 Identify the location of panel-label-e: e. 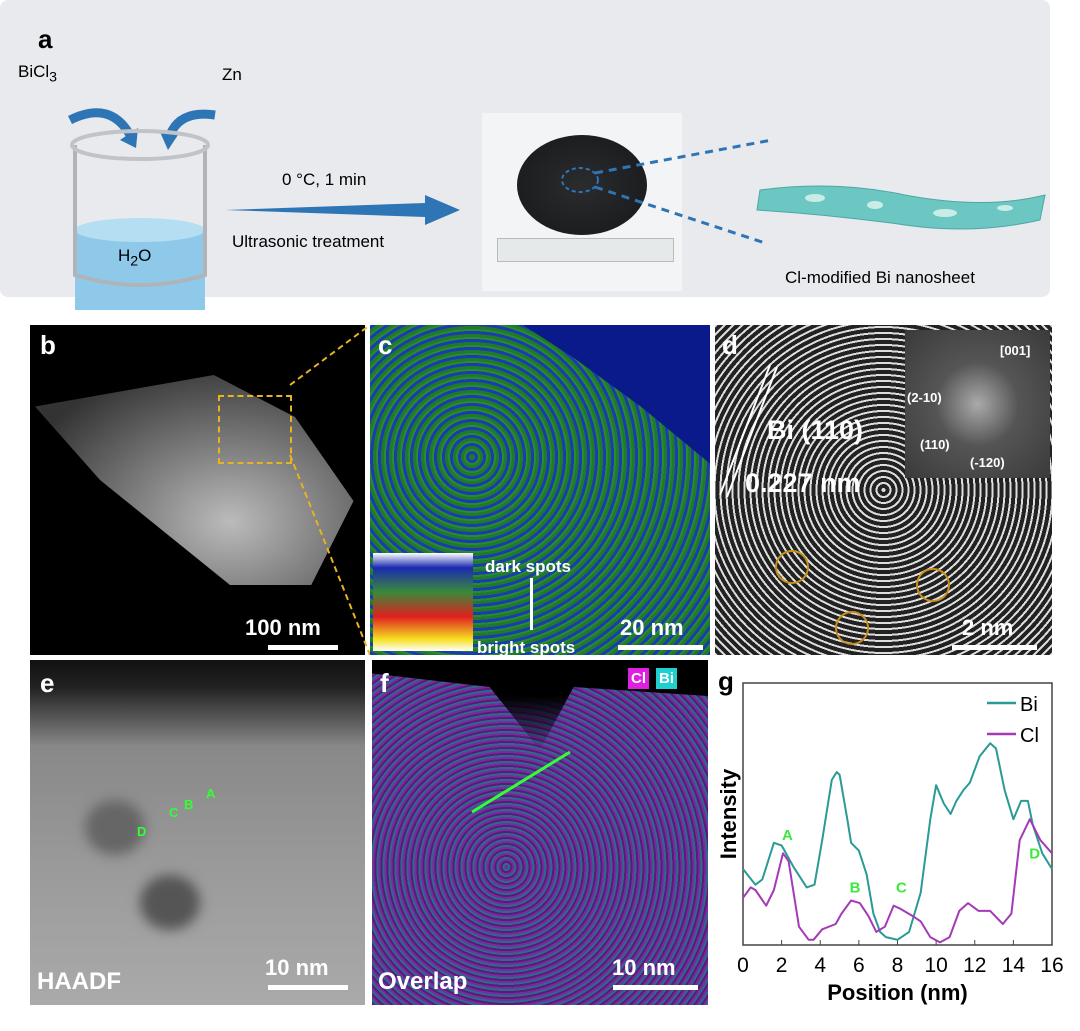
(47, 683).